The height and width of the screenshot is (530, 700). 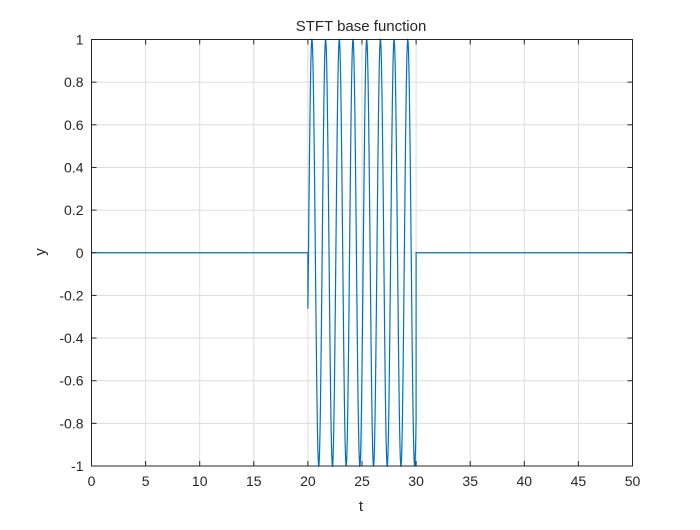 I want to click on x-tick-label: 45, so click(x=579, y=481).